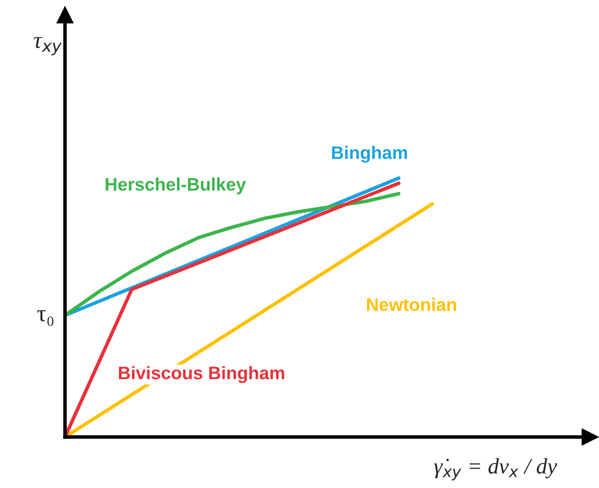  Describe the element at coordinates (201, 374) in the screenshot. I see `series-label: Biviscous Bingham` at that location.